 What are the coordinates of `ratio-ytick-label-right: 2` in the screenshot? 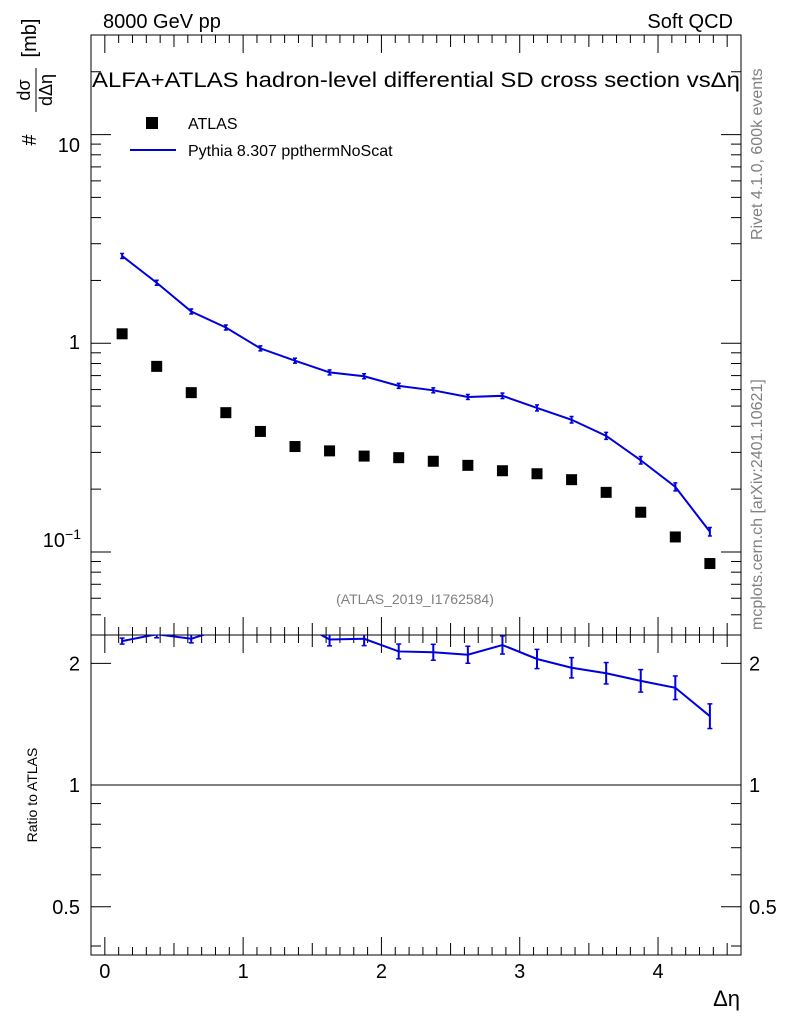 It's located at (754, 664).